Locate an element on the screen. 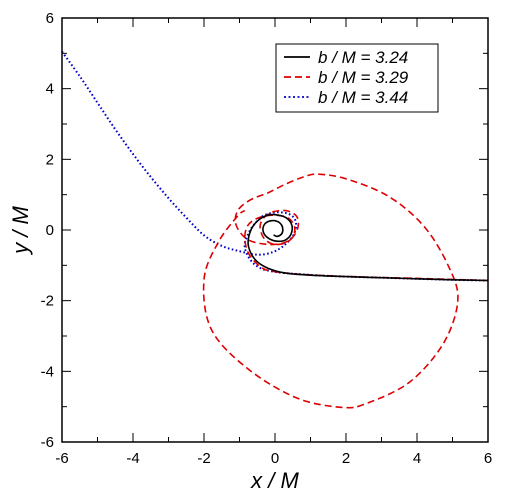 The width and height of the screenshot is (518, 497). legend-label-3: b / M = 3.44 is located at coordinates (363, 97).